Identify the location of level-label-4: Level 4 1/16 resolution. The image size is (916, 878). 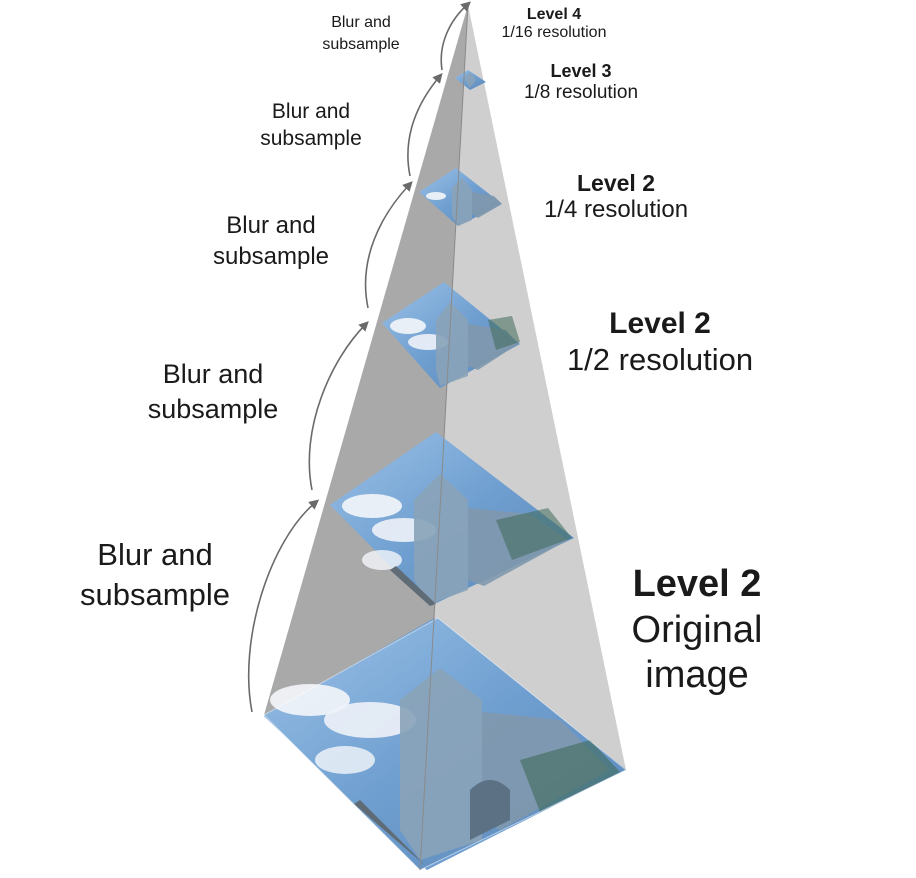
(554, 24).